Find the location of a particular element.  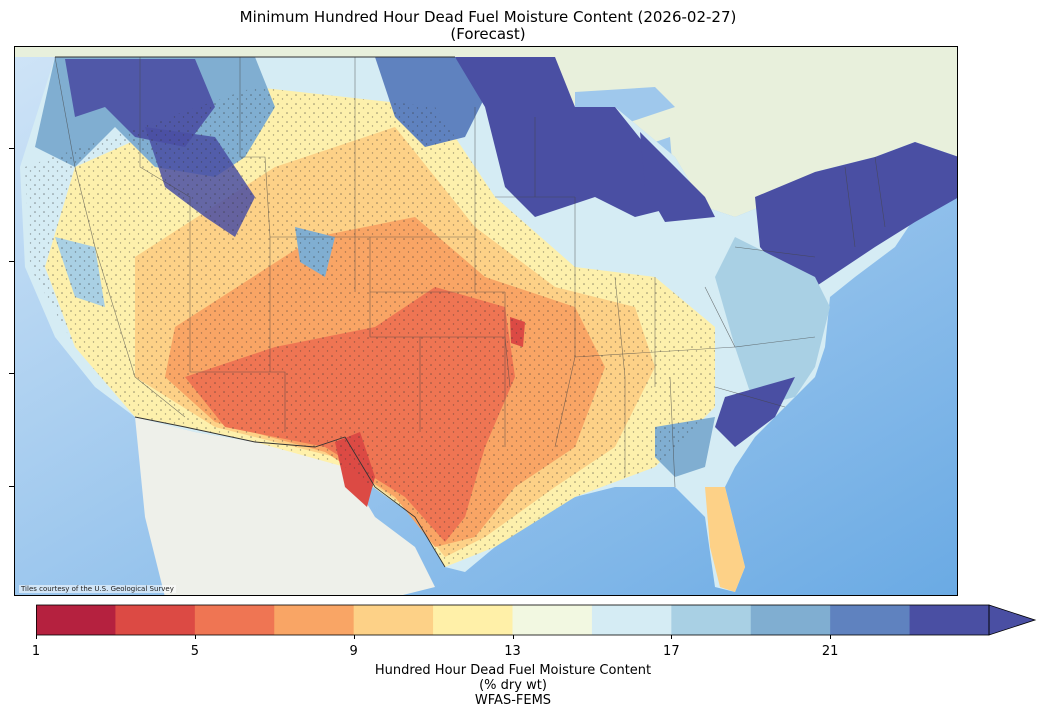

colorbar-tick-label: 5 is located at coordinates (194, 651).